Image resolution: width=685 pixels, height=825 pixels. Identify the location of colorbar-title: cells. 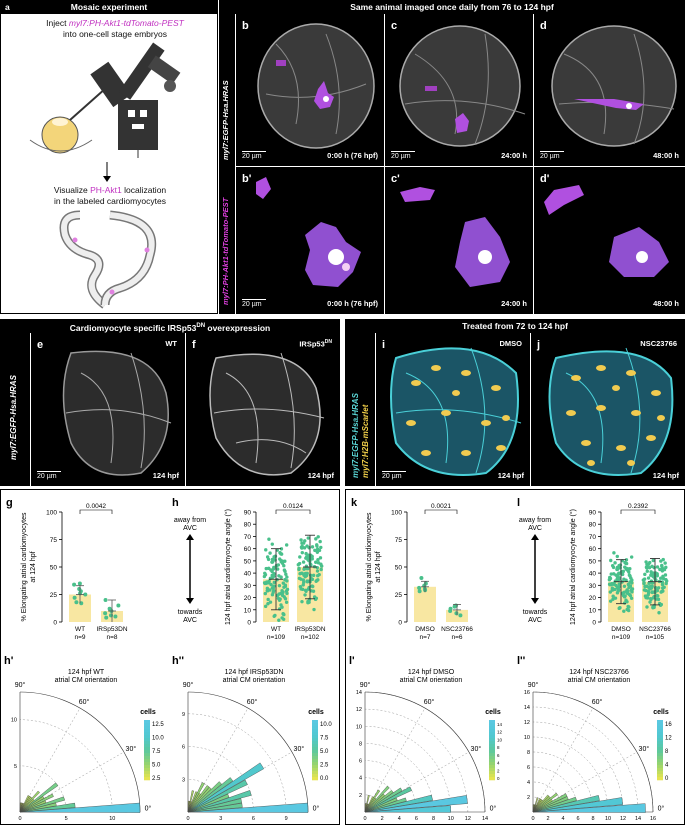
(316, 712).